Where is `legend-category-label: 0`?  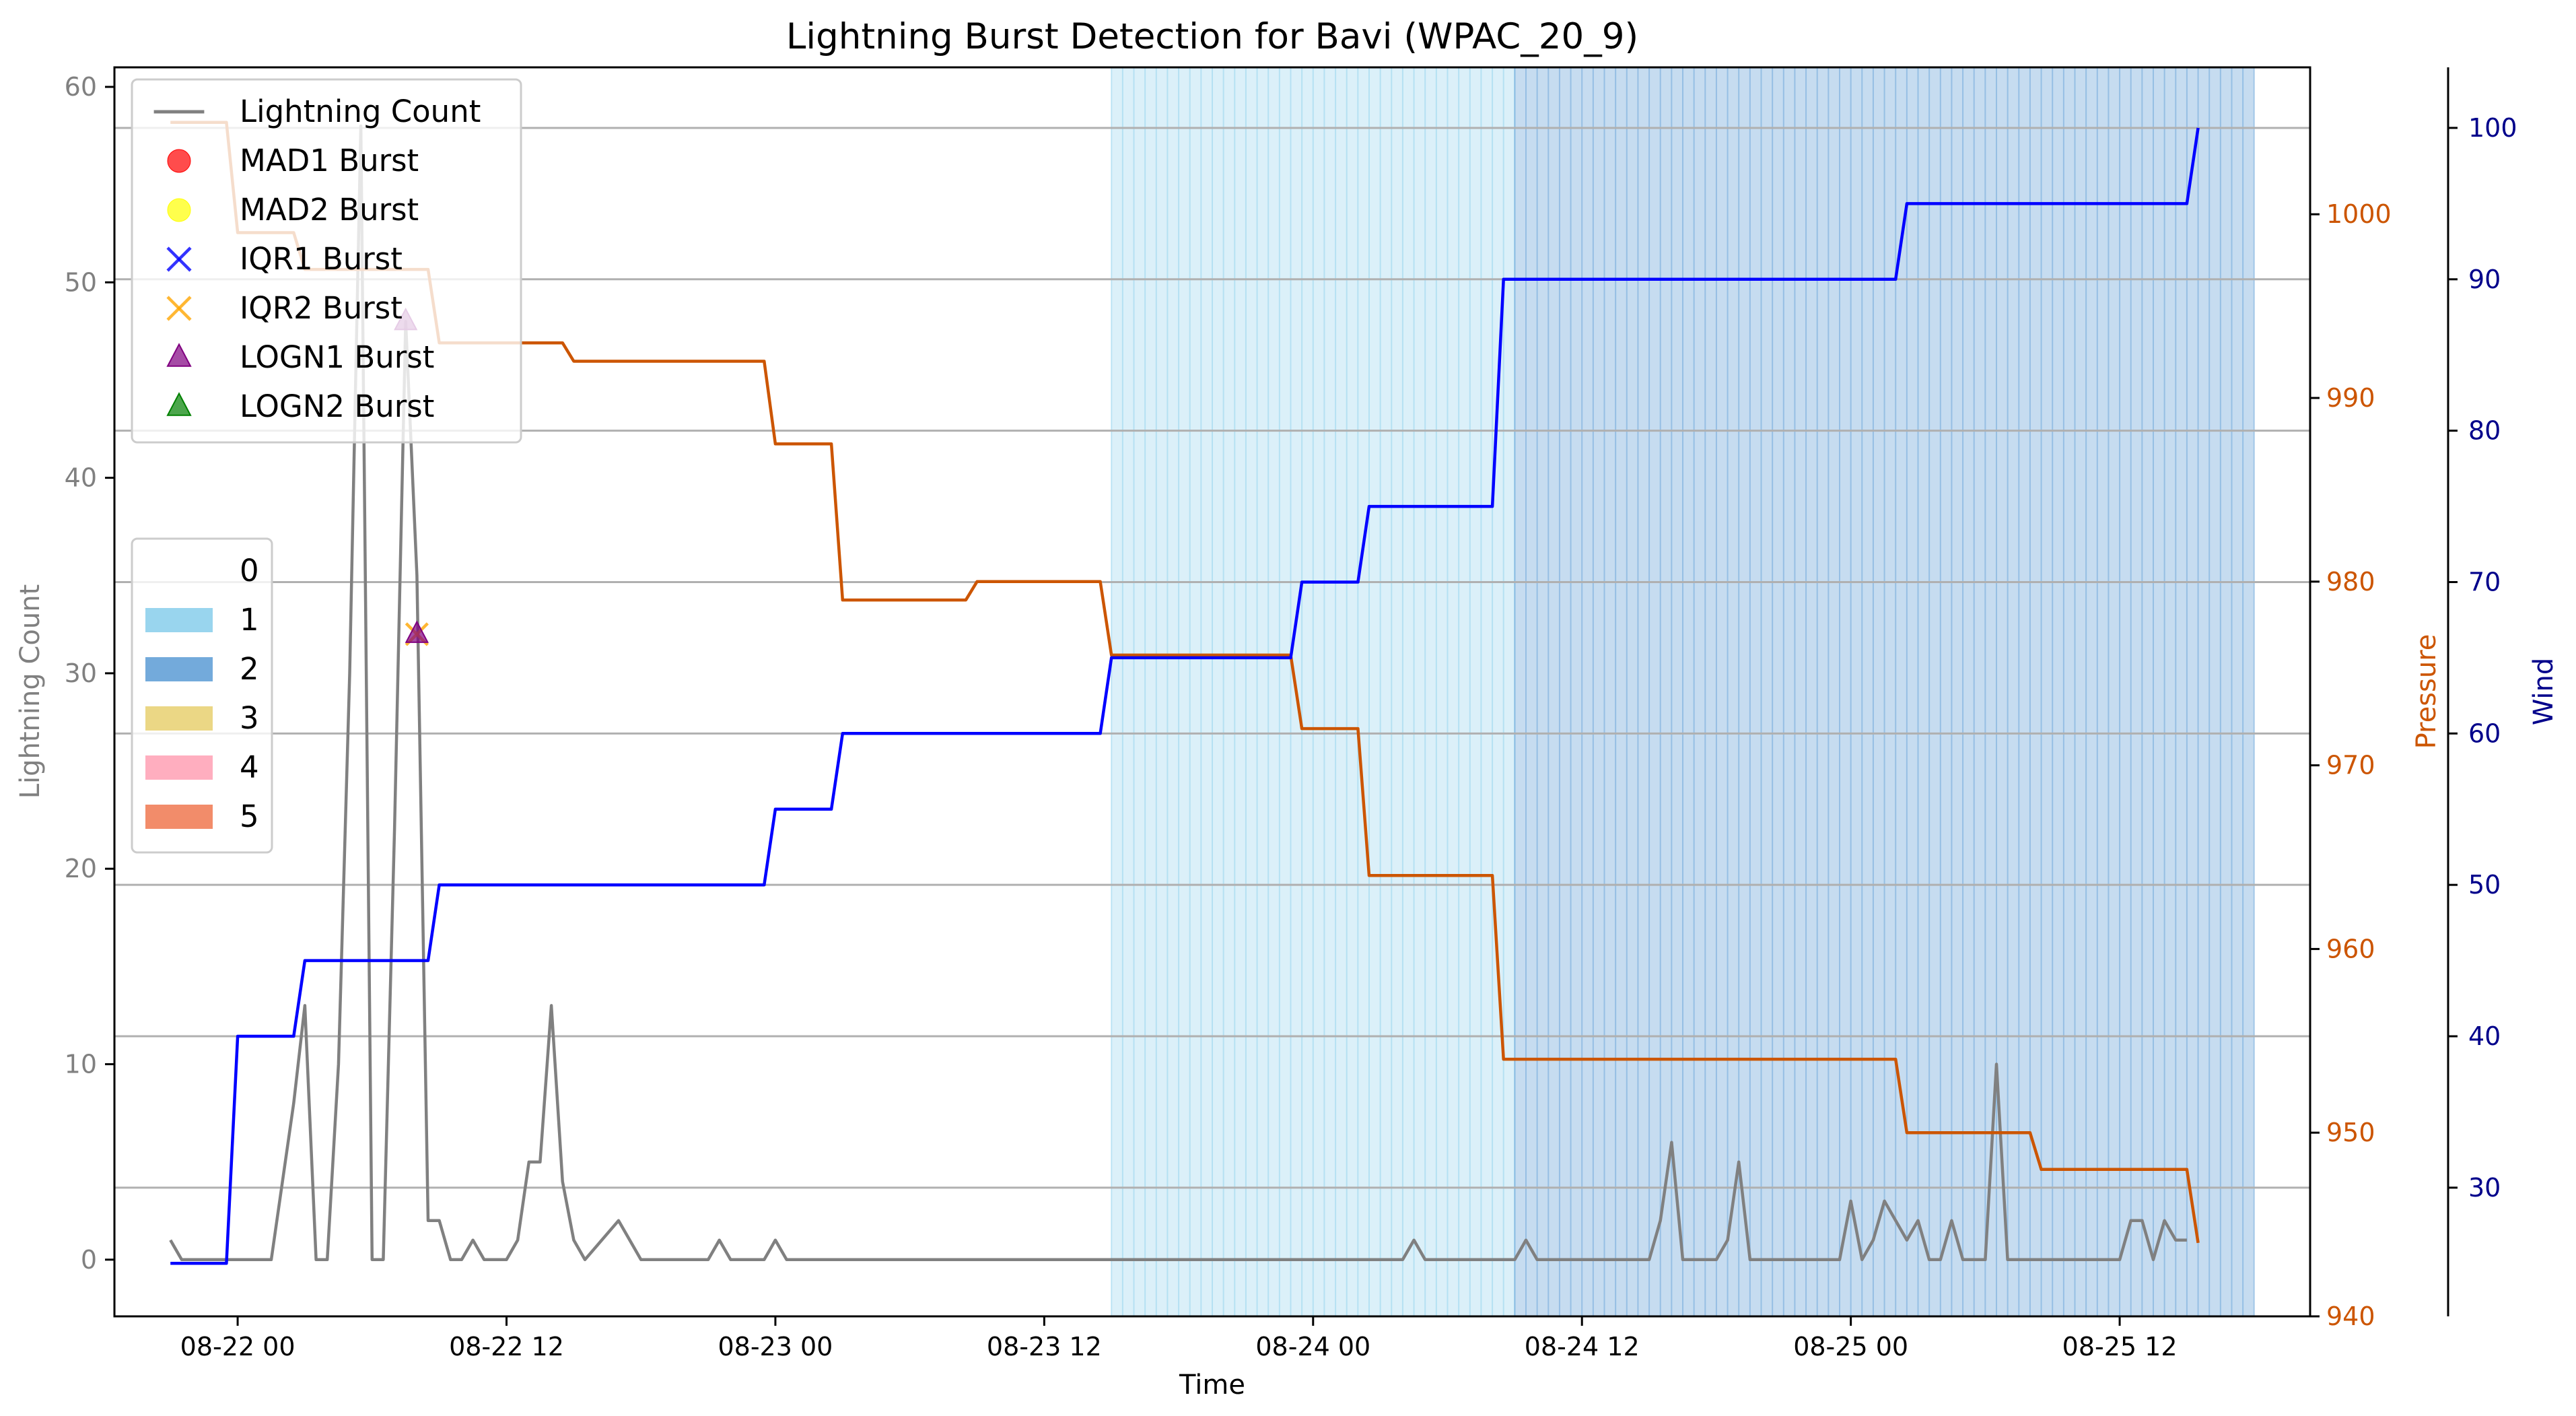 legend-category-label: 0 is located at coordinates (249, 570).